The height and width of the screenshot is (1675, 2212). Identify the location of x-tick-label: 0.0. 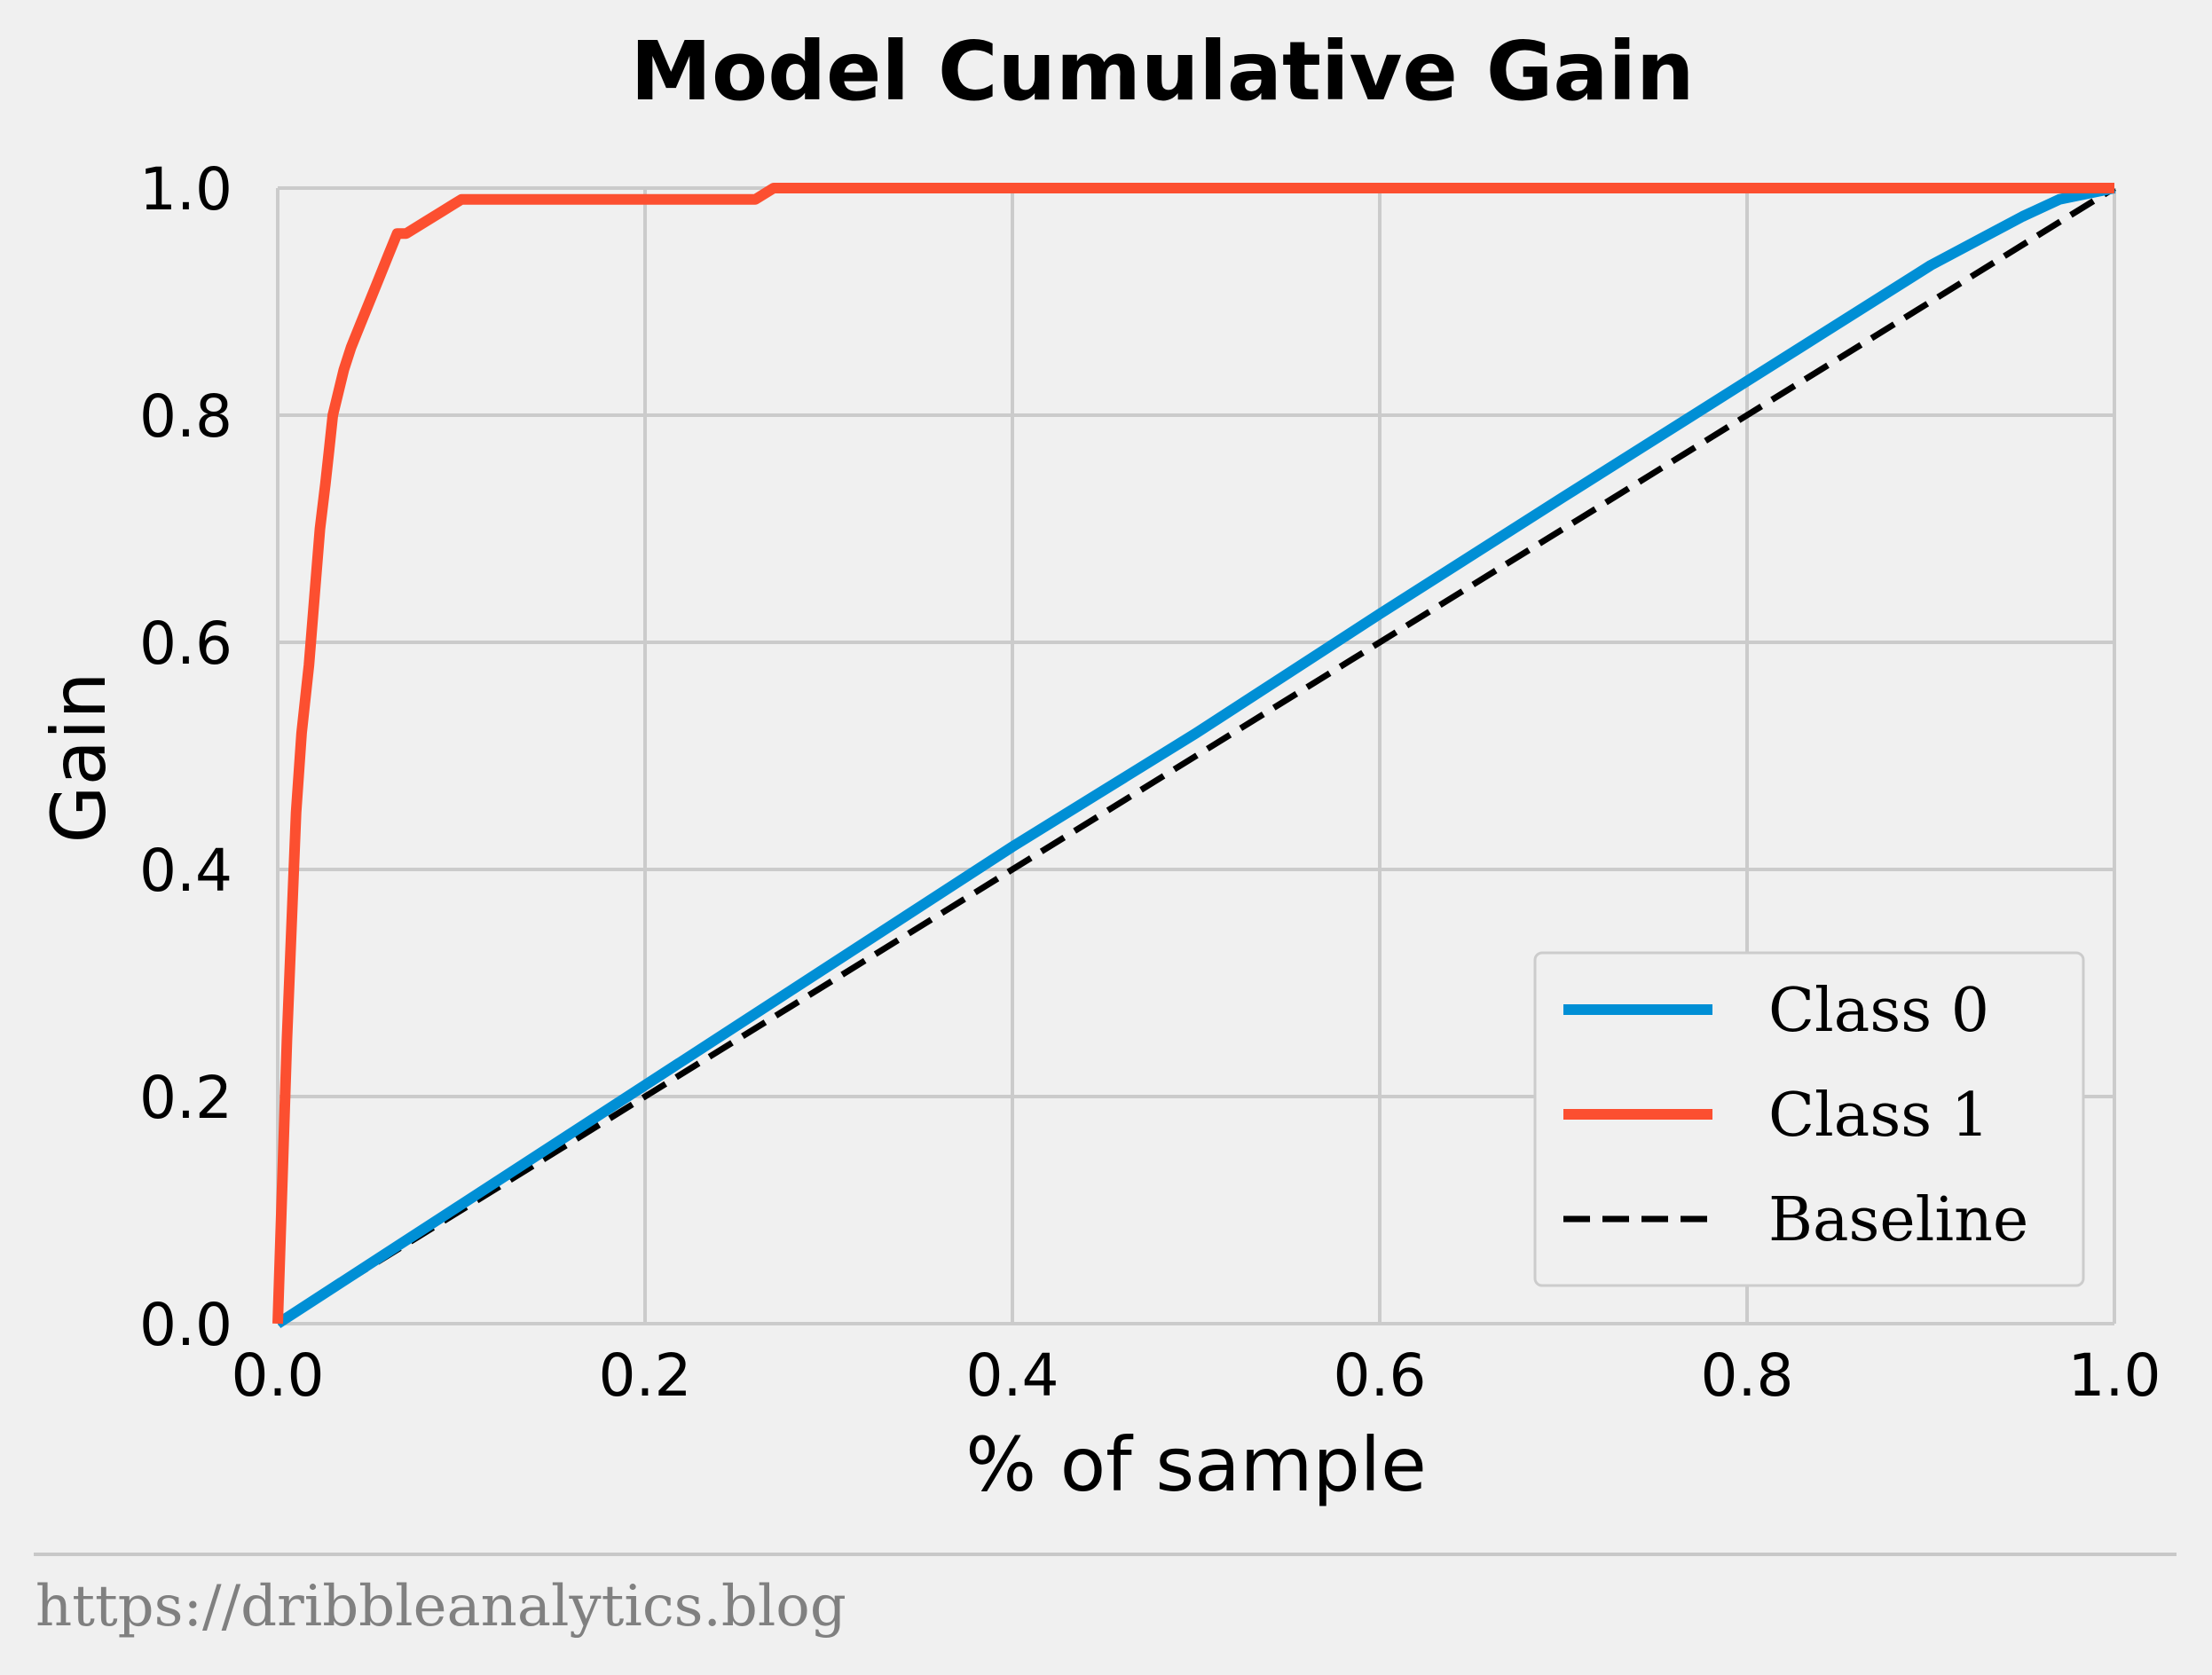
(278, 1375).